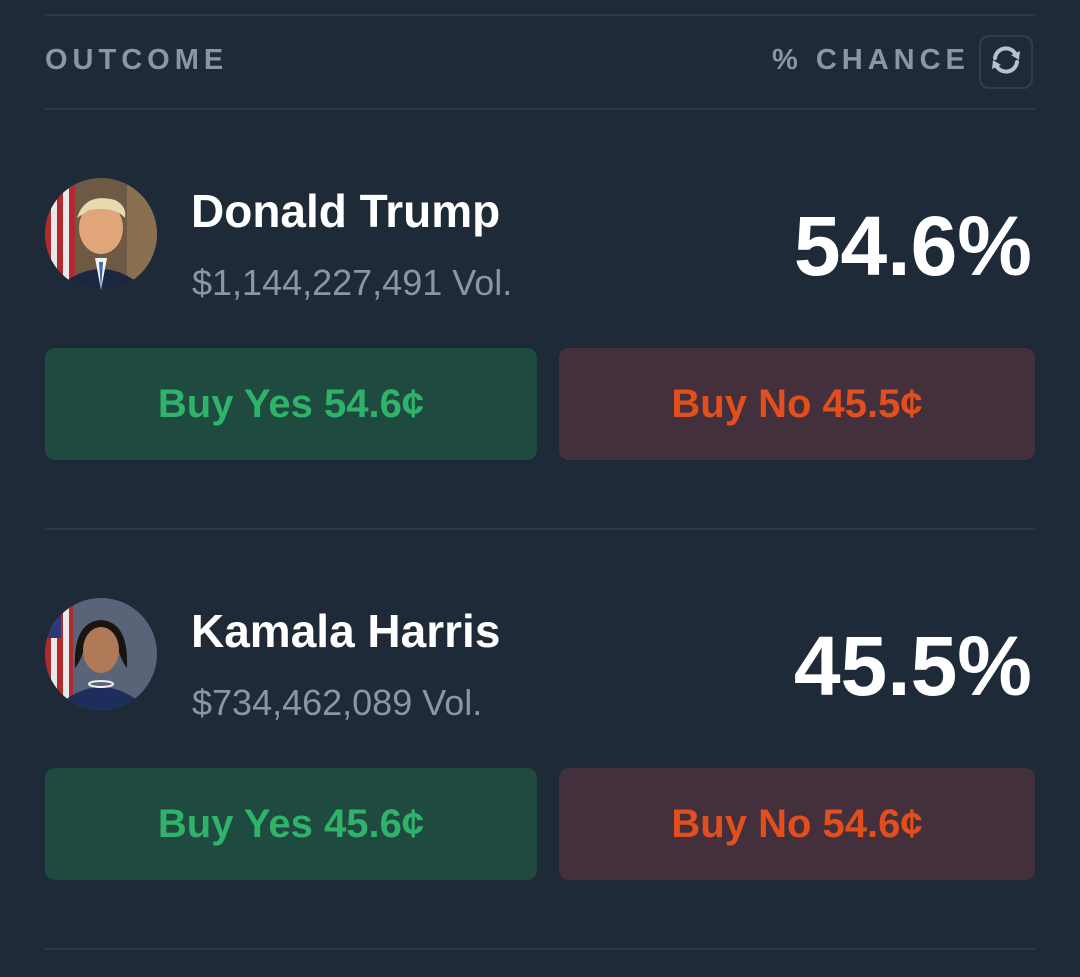  What do you see at coordinates (540, 109) in the screenshot?
I see `header-divider` at bounding box center [540, 109].